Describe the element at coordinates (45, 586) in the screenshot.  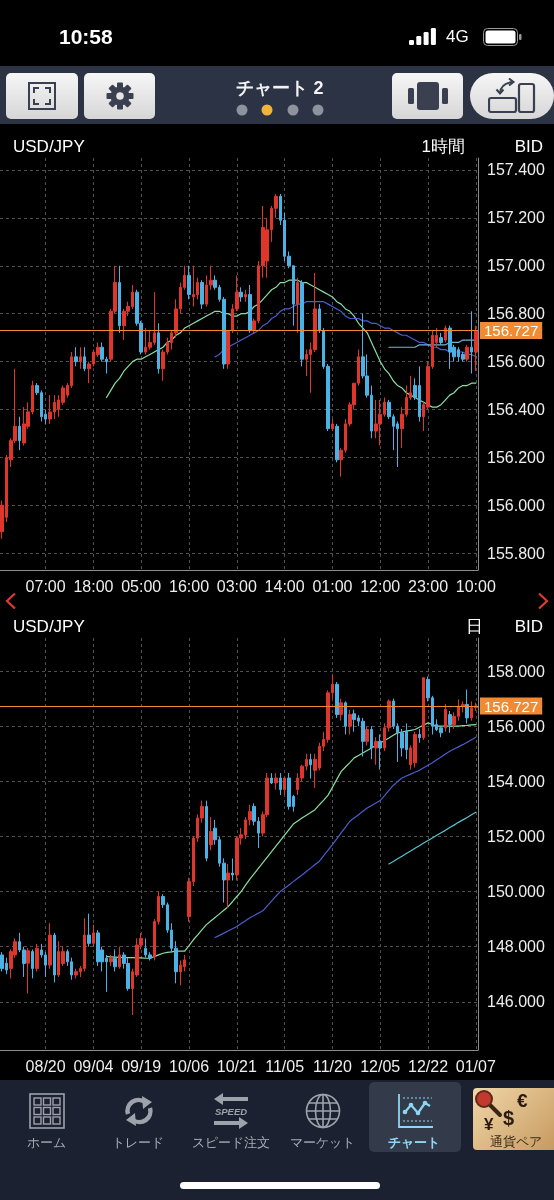
I see `x-tick-label: 07:00` at that location.